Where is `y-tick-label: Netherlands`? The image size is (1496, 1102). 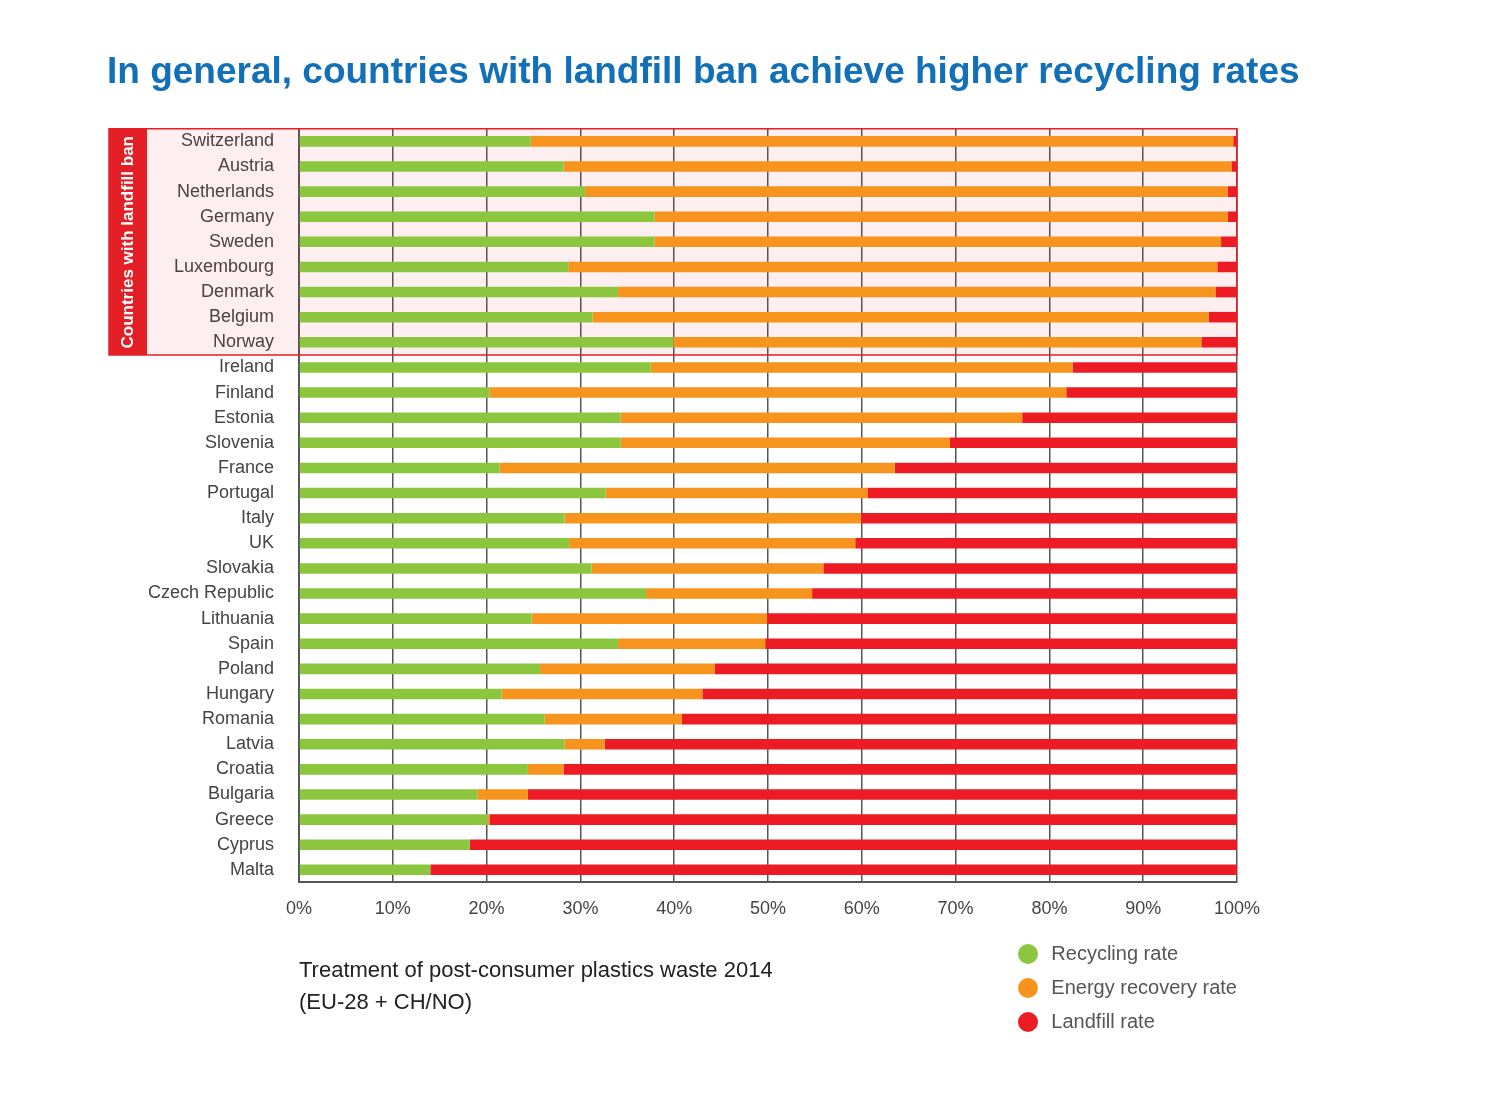 y-tick-label: Netherlands is located at coordinates (225, 190).